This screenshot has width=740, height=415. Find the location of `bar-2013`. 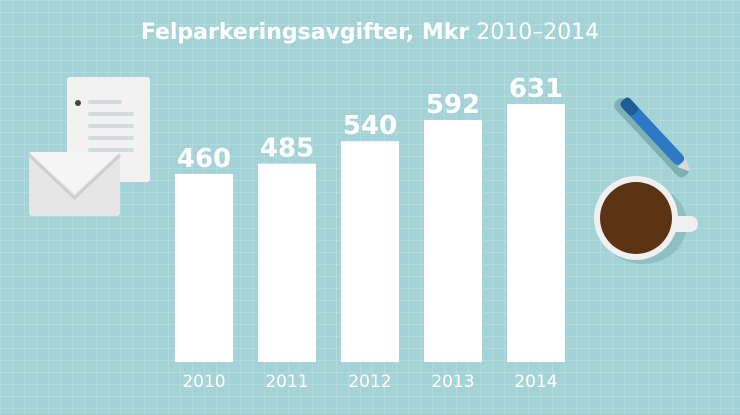

bar-2013 is located at coordinates (453, 241).